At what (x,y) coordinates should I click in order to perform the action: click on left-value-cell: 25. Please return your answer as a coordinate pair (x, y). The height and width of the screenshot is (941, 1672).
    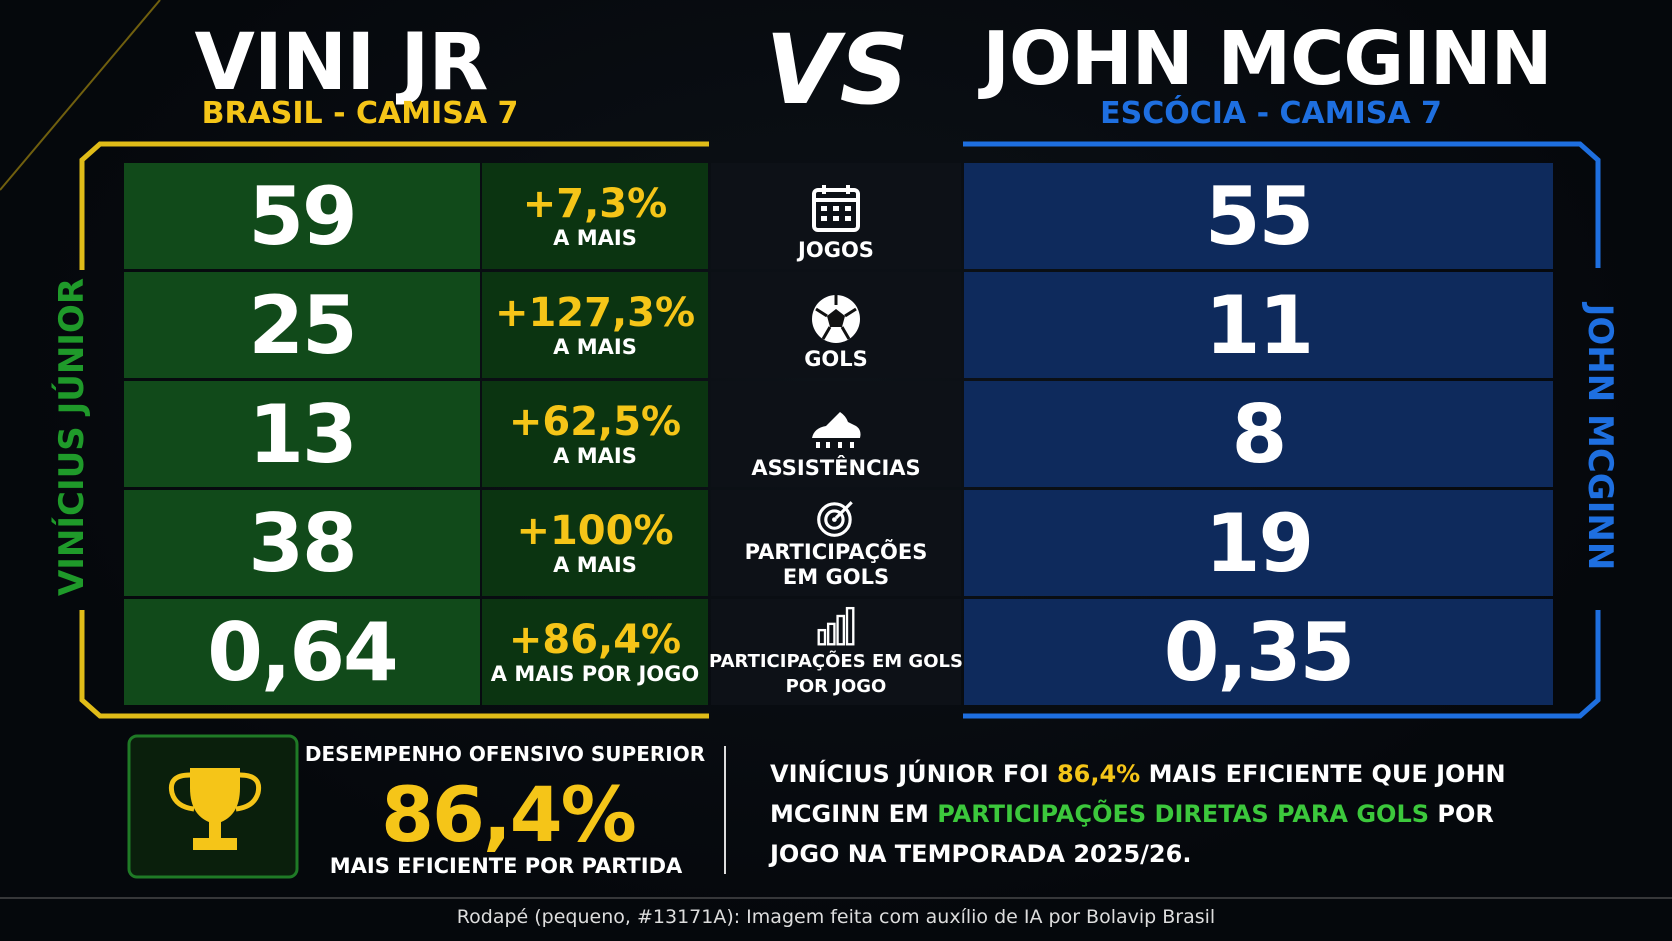
    Looking at the image, I should click on (302, 325).